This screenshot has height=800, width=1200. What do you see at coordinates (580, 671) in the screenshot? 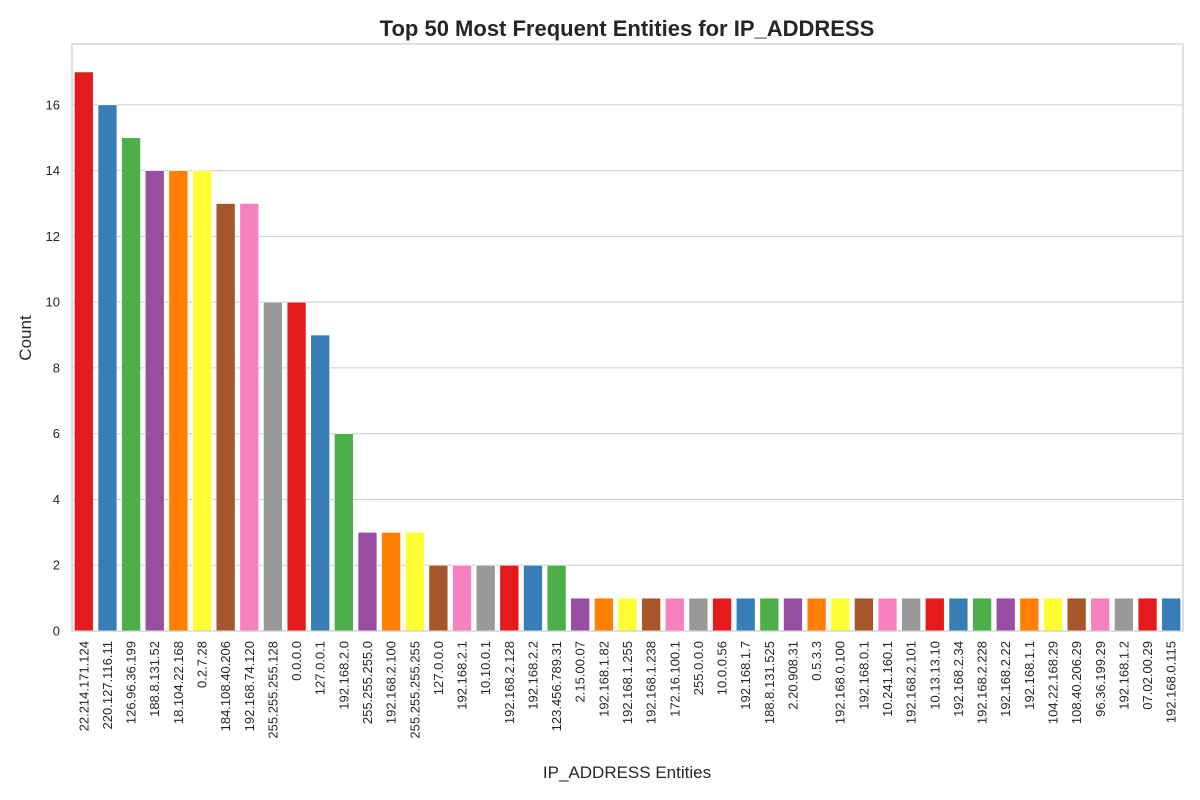
I see `x-tick-label: 2.15.00.07` at bounding box center [580, 671].